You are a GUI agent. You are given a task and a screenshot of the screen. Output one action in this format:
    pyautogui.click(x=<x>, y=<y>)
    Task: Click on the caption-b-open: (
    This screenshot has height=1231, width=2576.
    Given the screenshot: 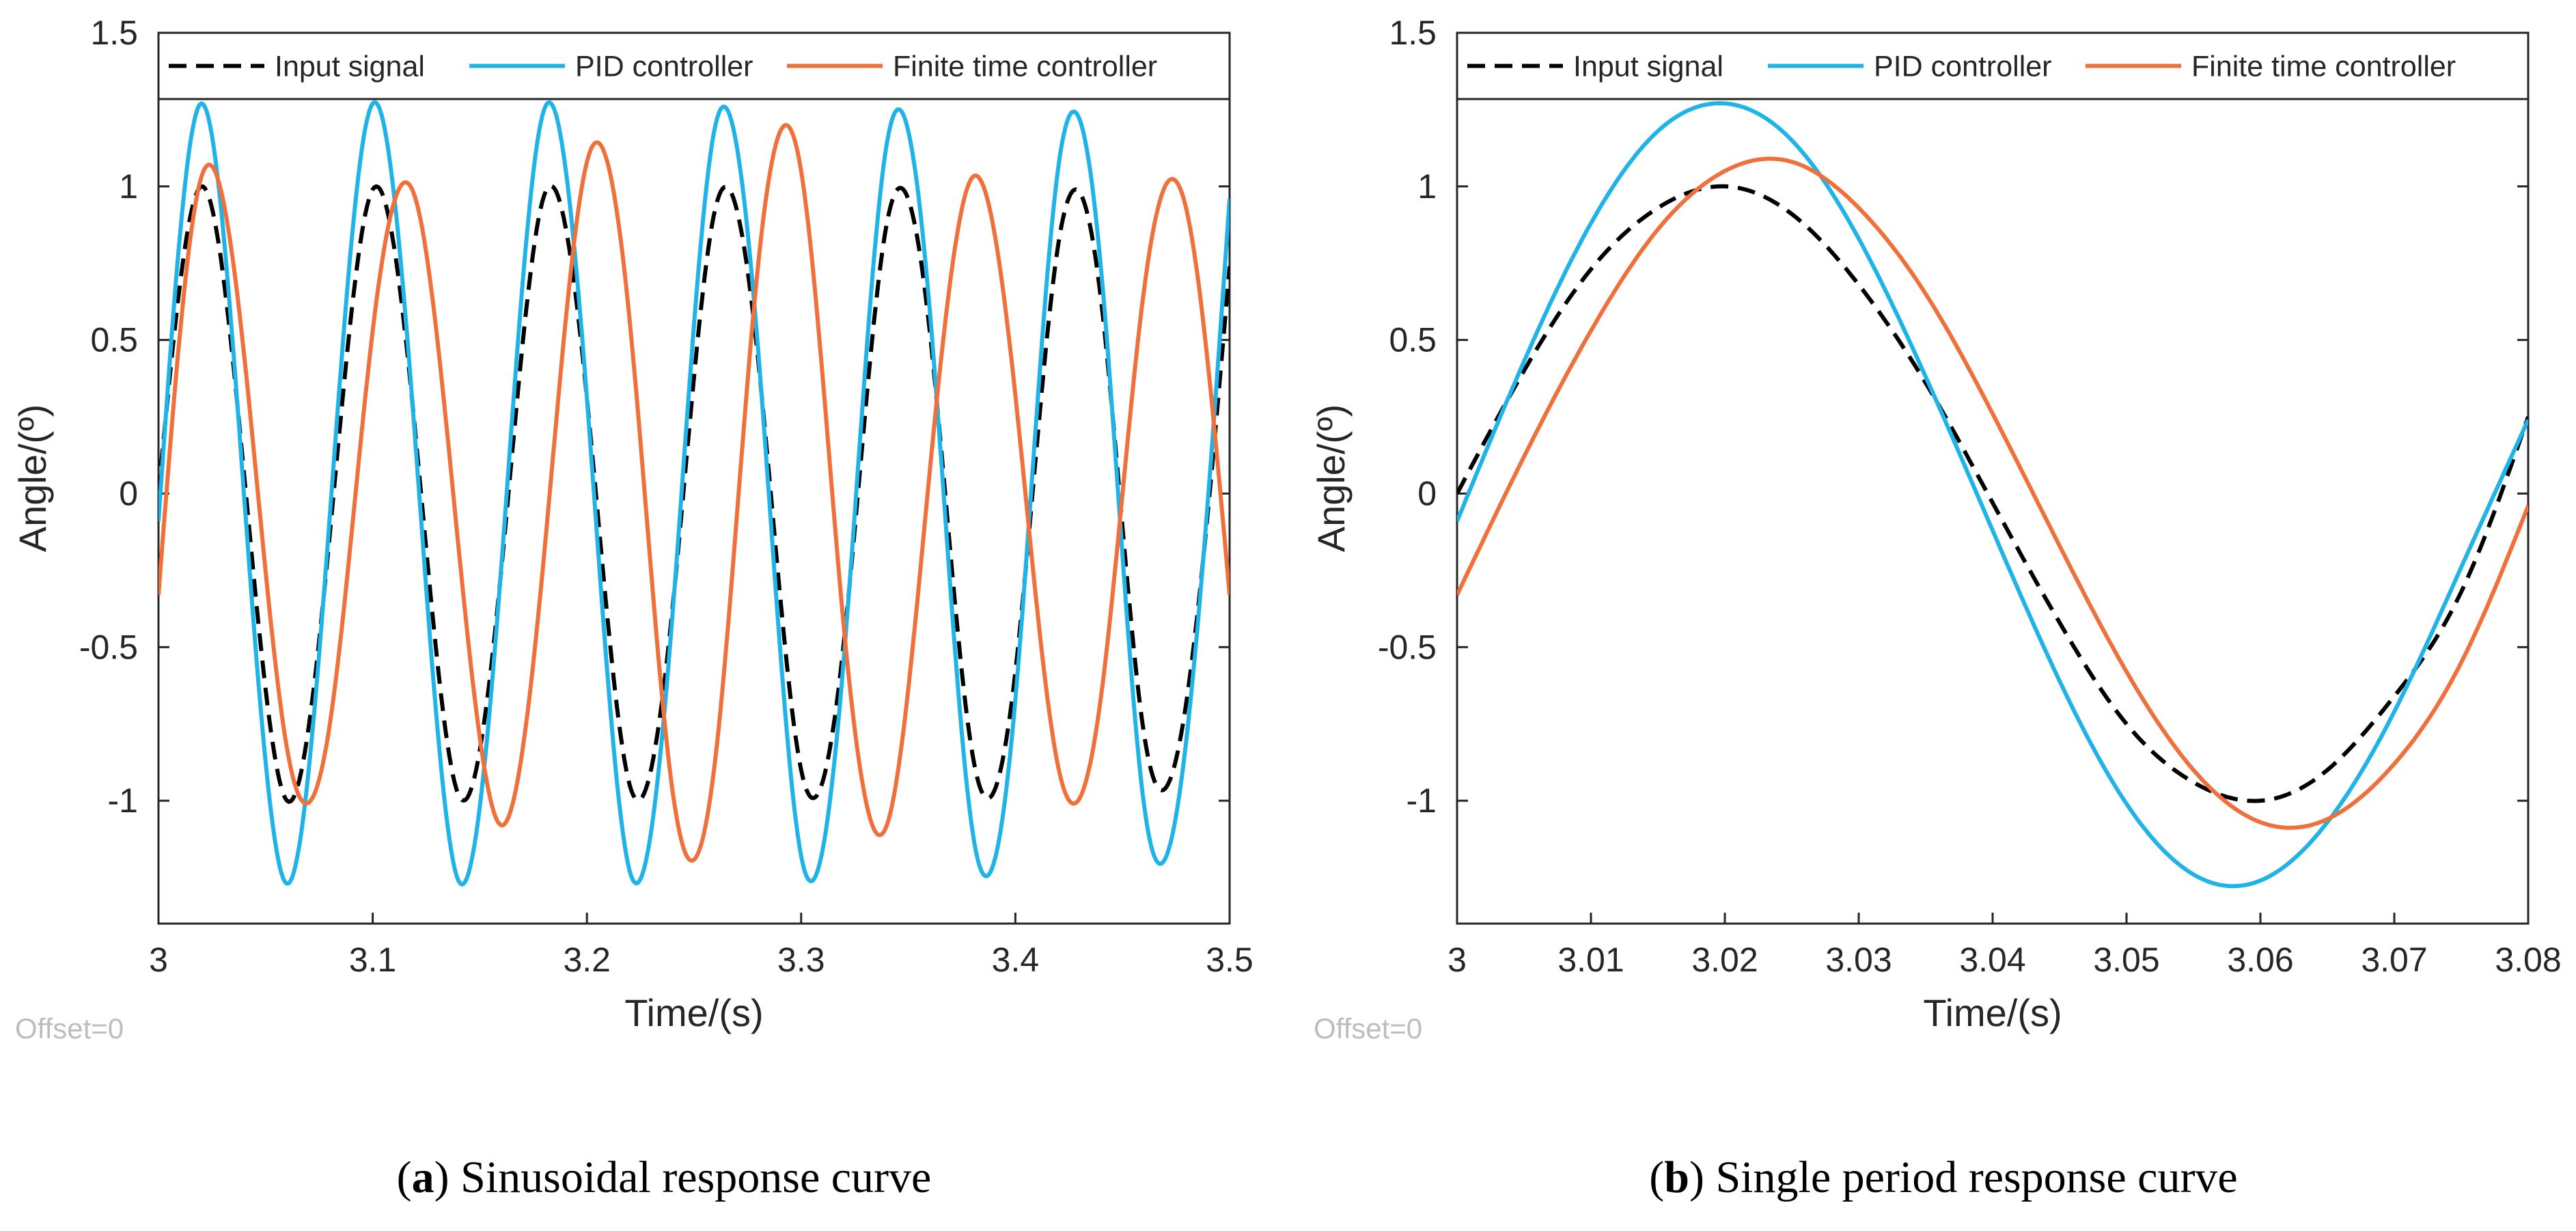 What is the action you would take?
    pyautogui.click(x=1656, y=1177)
    